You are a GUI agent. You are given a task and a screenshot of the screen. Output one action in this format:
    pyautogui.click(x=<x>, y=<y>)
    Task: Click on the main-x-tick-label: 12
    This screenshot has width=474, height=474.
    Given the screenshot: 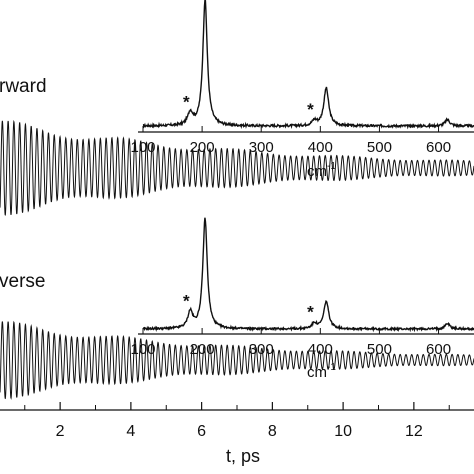 What is the action you would take?
    pyautogui.click(x=414, y=431)
    